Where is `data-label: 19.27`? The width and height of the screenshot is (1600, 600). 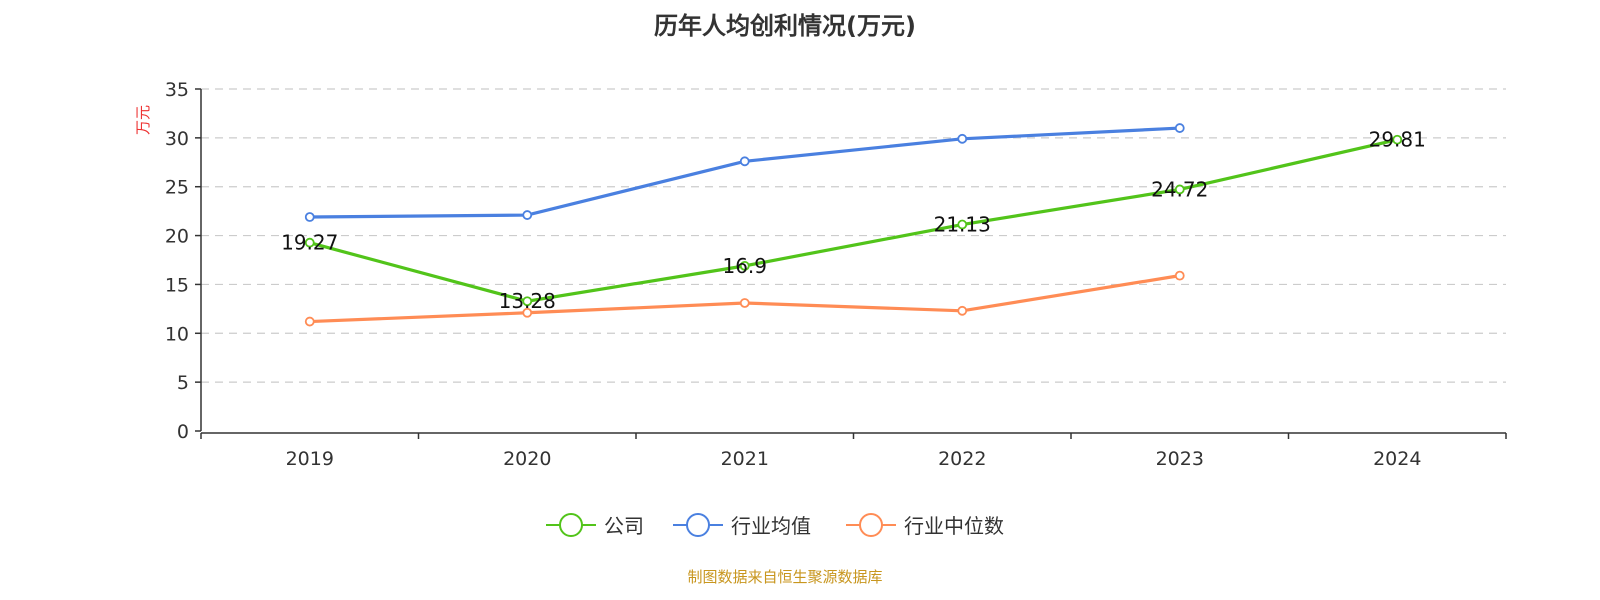 data-label: 19.27 is located at coordinates (309, 243).